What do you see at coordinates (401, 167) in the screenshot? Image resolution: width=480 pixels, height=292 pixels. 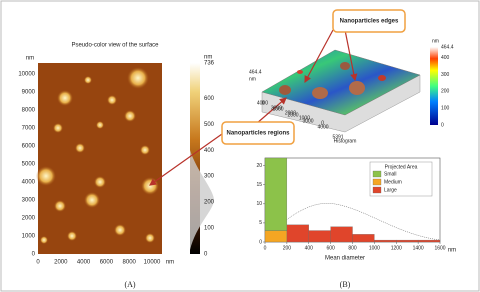 I see `legend-title: Projected Area` at bounding box center [401, 167].